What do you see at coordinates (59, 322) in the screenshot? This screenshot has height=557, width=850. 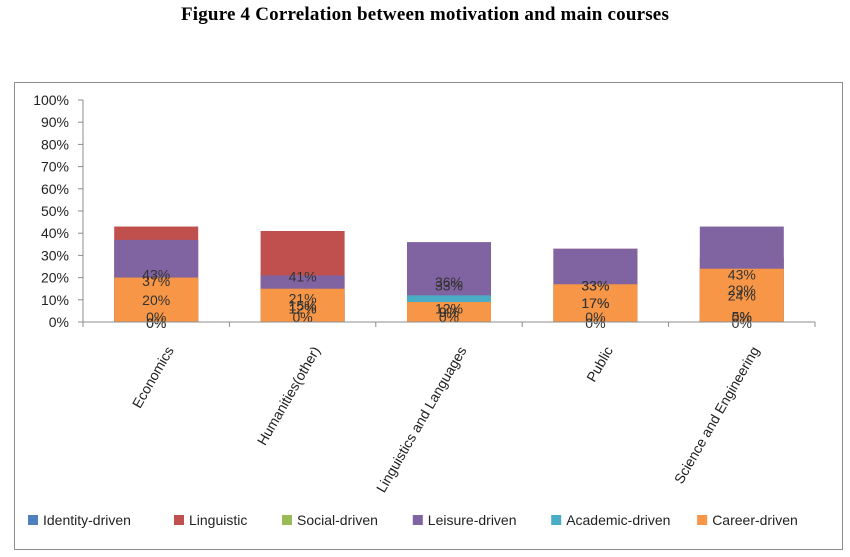 I see `y-tick-label: 0%` at bounding box center [59, 322].